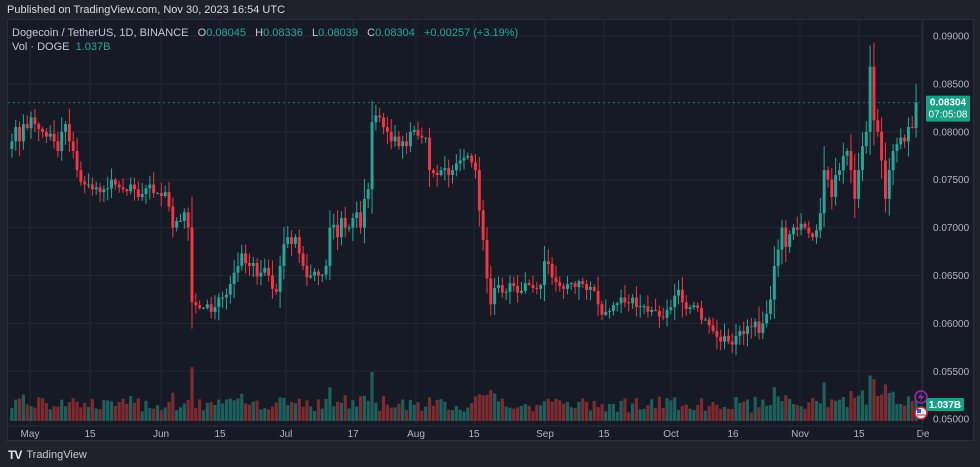 Image resolution: width=980 pixels, height=467 pixels. Describe the element at coordinates (951, 420) in the screenshot. I see `price-tick: 0.05000` at that location.